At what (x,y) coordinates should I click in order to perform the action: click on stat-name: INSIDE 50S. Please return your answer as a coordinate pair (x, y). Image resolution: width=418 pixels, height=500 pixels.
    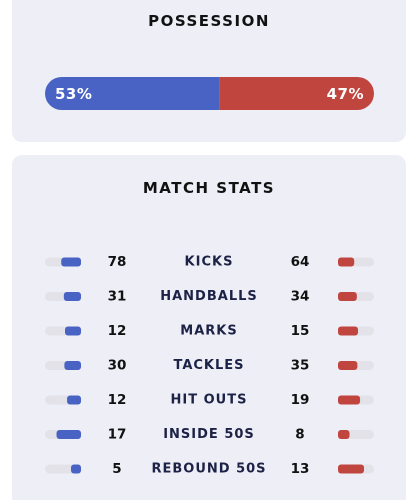
    Looking at the image, I should click on (209, 434).